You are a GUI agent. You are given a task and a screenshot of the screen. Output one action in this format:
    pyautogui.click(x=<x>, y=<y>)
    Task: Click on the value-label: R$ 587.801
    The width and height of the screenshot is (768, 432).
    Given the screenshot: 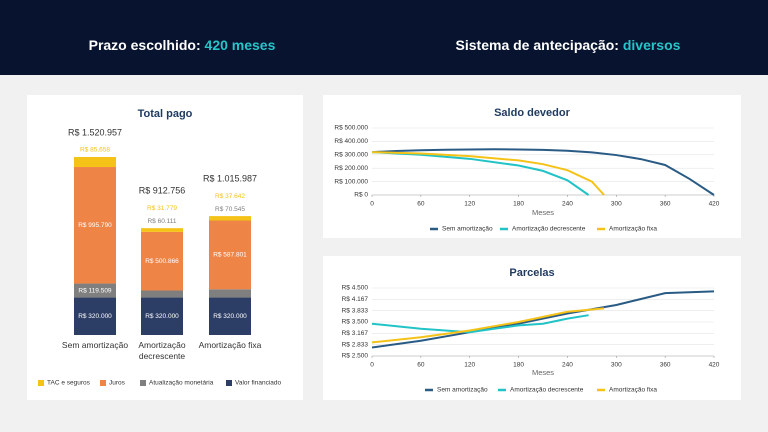 What is the action you would take?
    pyautogui.click(x=230, y=255)
    